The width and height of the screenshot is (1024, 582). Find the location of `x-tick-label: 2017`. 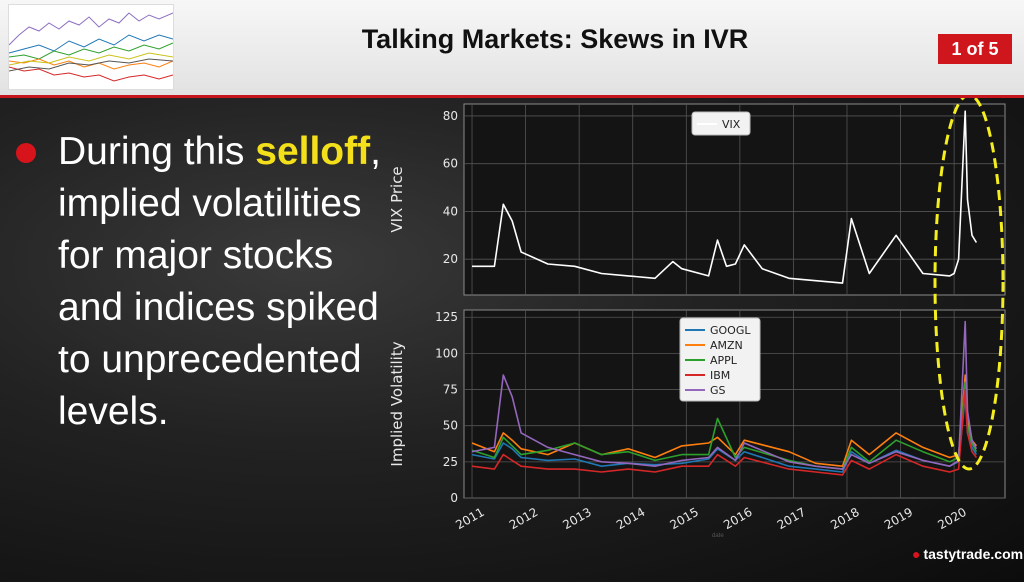

x-tick-label: 2017 is located at coordinates (791, 518).